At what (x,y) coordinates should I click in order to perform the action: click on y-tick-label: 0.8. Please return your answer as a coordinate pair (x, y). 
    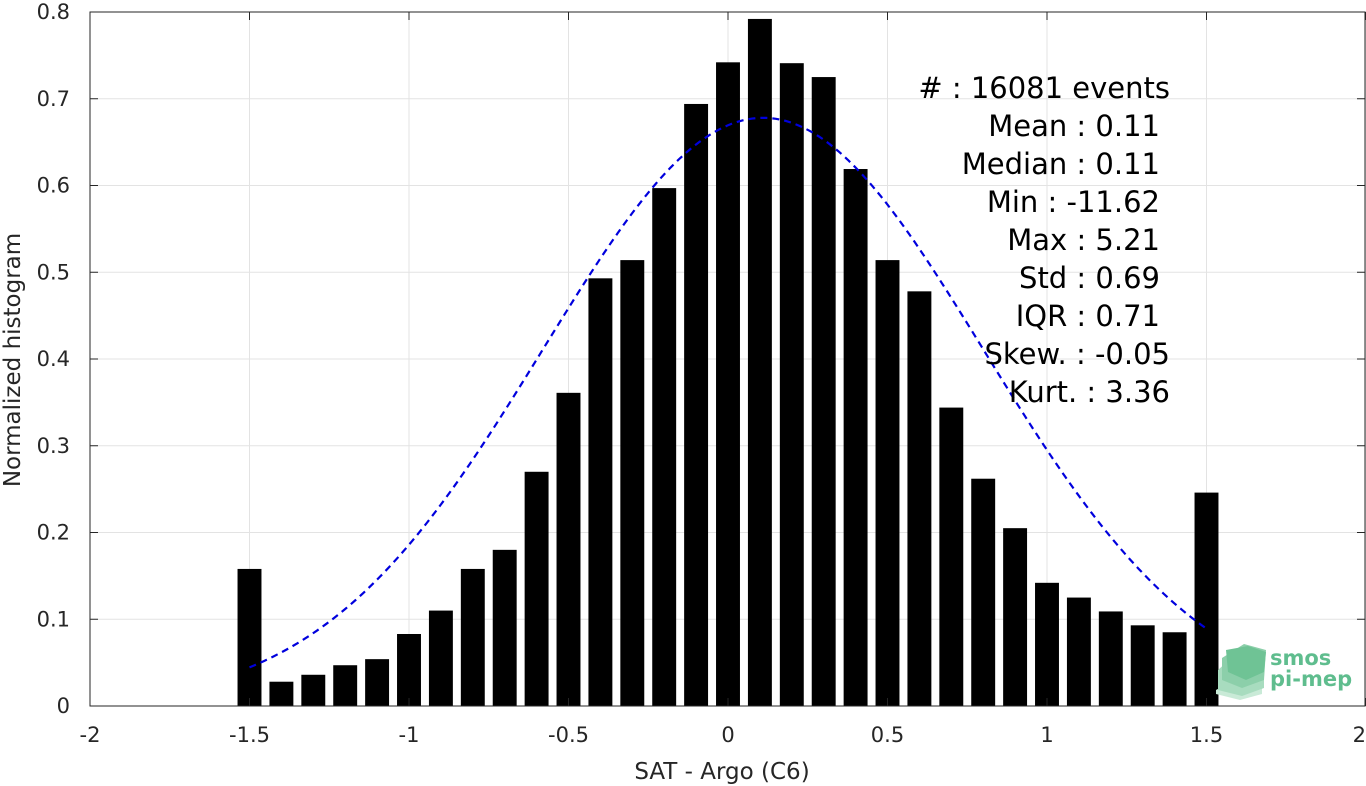
    Looking at the image, I should click on (53, 12).